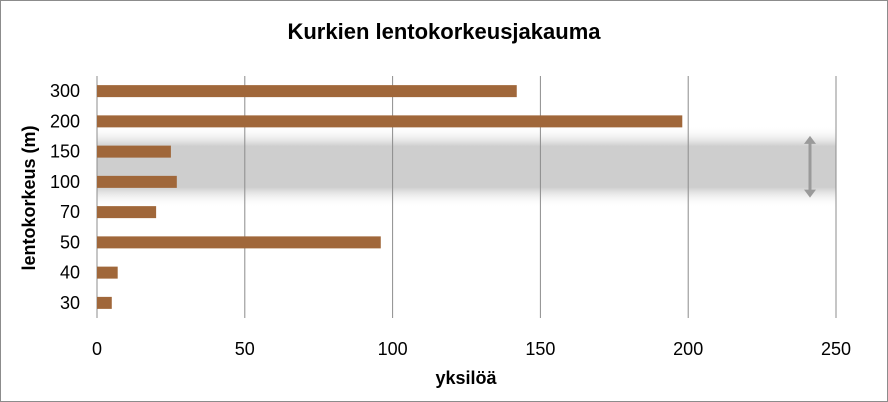 The height and width of the screenshot is (402, 888). Describe the element at coordinates (836, 349) in the screenshot. I see `x-tick-label: 250` at that location.